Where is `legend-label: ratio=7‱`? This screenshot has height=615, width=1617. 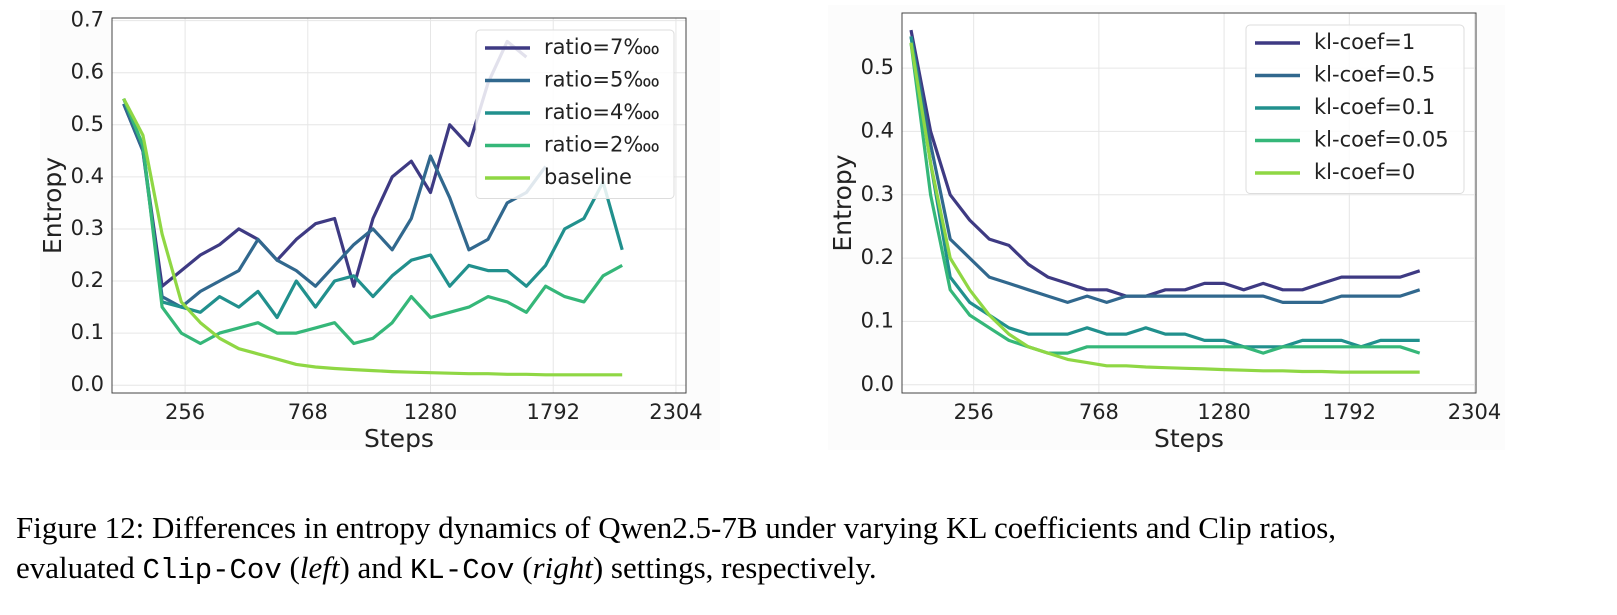 legend-label: ratio=7‱ is located at coordinates (602, 47).